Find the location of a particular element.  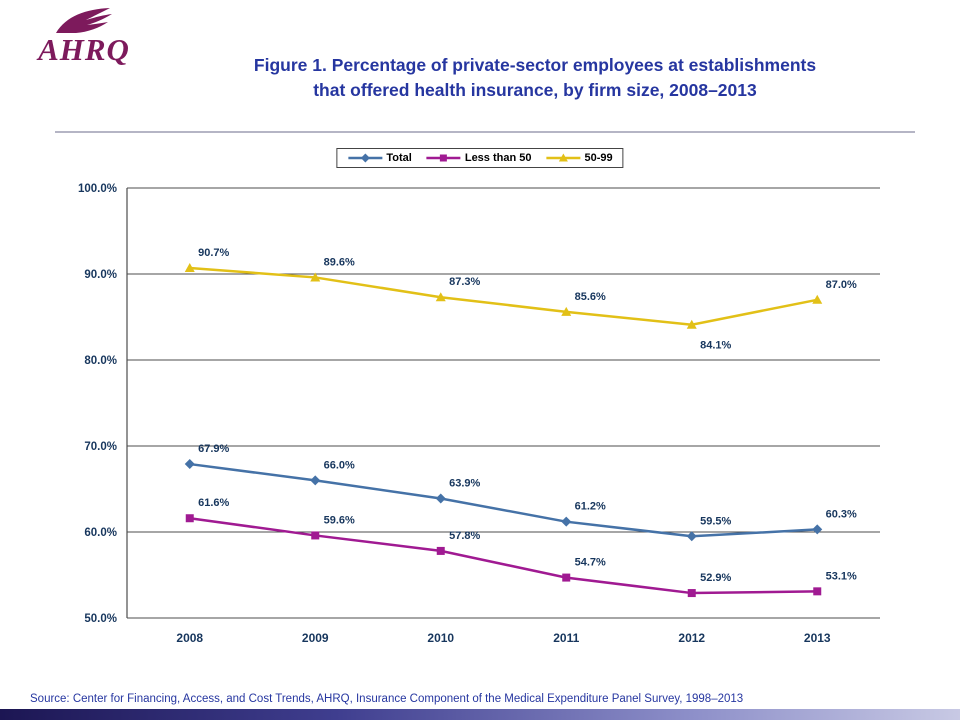

data-label: 85.6% is located at coordinates (590, 297).